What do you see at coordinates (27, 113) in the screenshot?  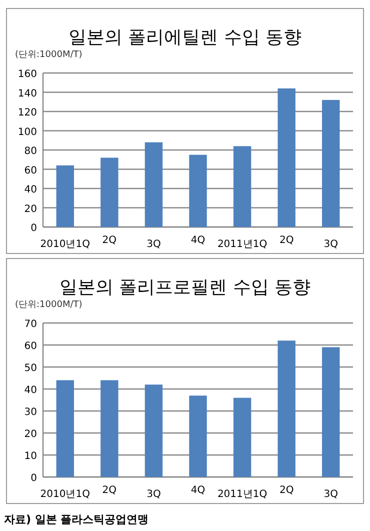 I see `y-tick-label: 120` at bounding box center [27, 113].